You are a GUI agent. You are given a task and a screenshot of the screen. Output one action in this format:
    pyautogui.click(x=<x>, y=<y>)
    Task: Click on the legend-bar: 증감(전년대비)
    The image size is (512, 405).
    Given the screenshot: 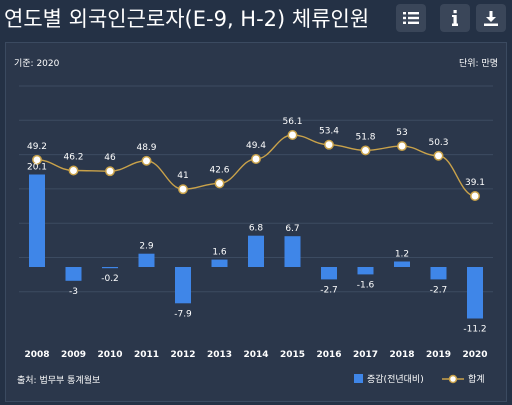 What is the action you would take?
    pyautogui.click(x=389, y=378)
    